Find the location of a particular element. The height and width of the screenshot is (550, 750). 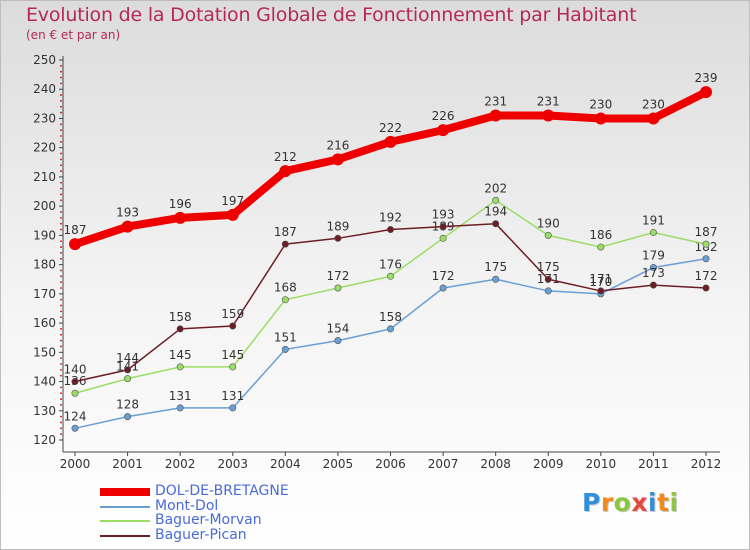

y-tick-label: 240 is located at coordinates (44, 89).